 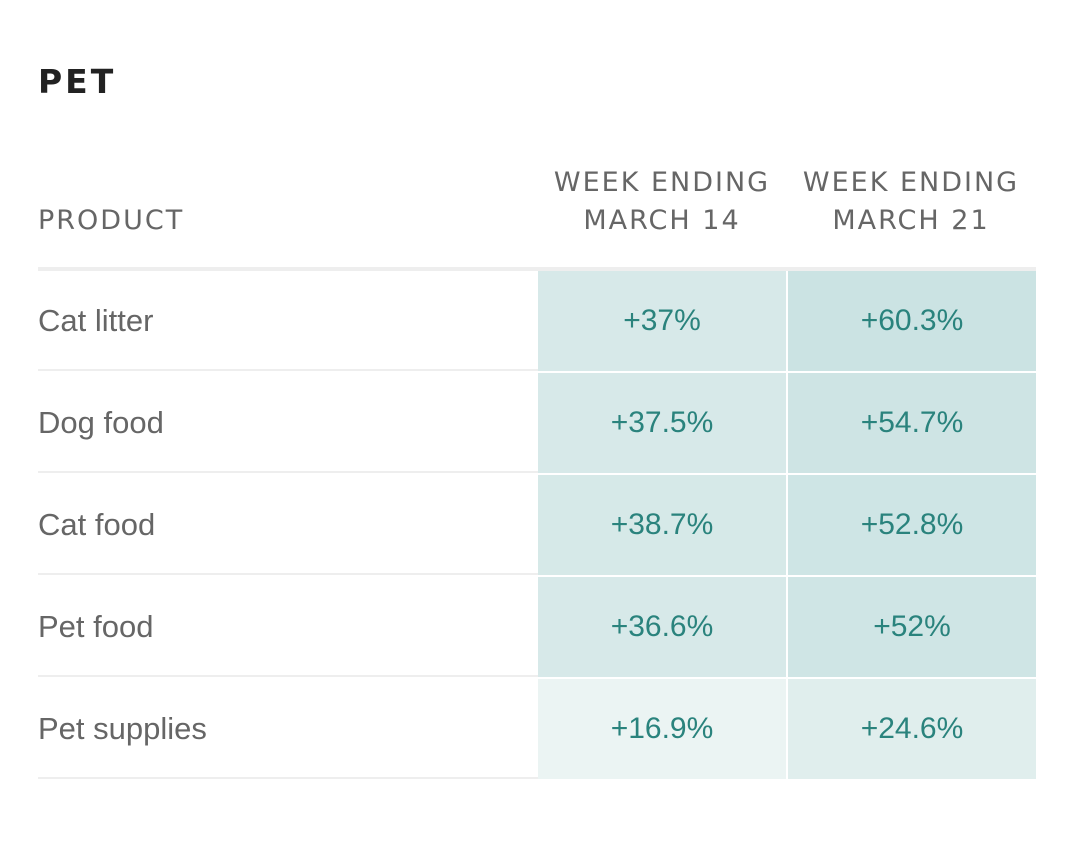 What do you see at coordinates (288, 627) in the screenshot?
I see `product-label: Pet food` at bounding box center [288, 627].